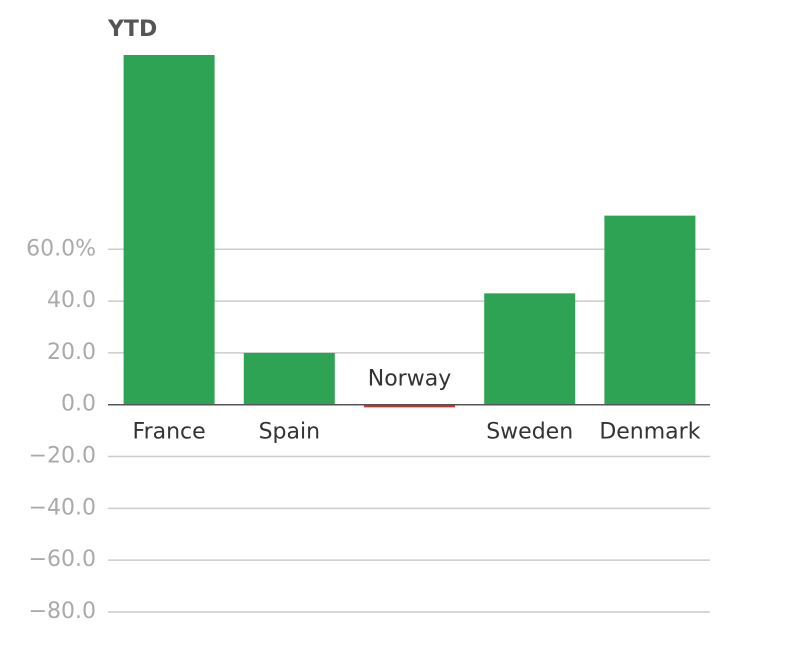 This screenshot has height=662, width=800. I want to click on y-tick-label: 60.0%, so click(61, 248).